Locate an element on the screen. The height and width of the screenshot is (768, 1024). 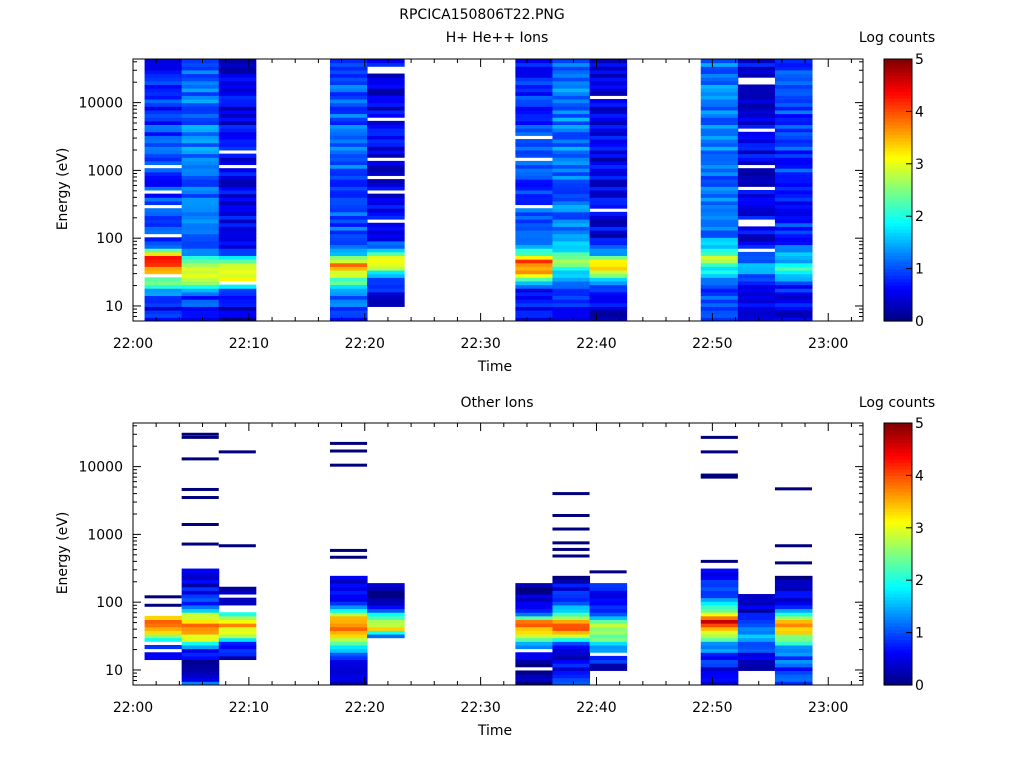
x-tick-label: 22:30 is located at coordinates (480, 708).